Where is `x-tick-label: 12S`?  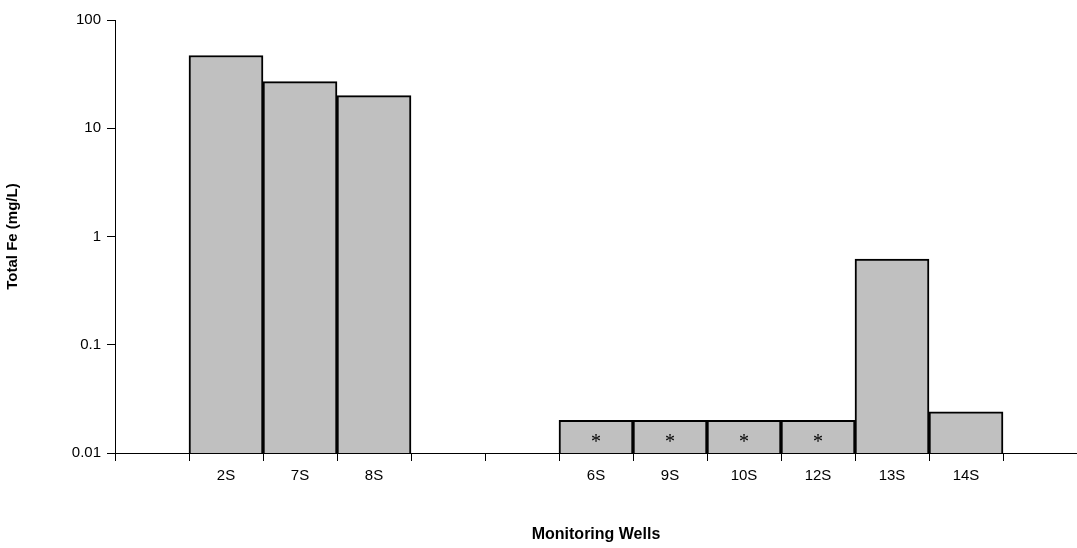 x-tick-label: 12S is located at coordinates (818, 475).